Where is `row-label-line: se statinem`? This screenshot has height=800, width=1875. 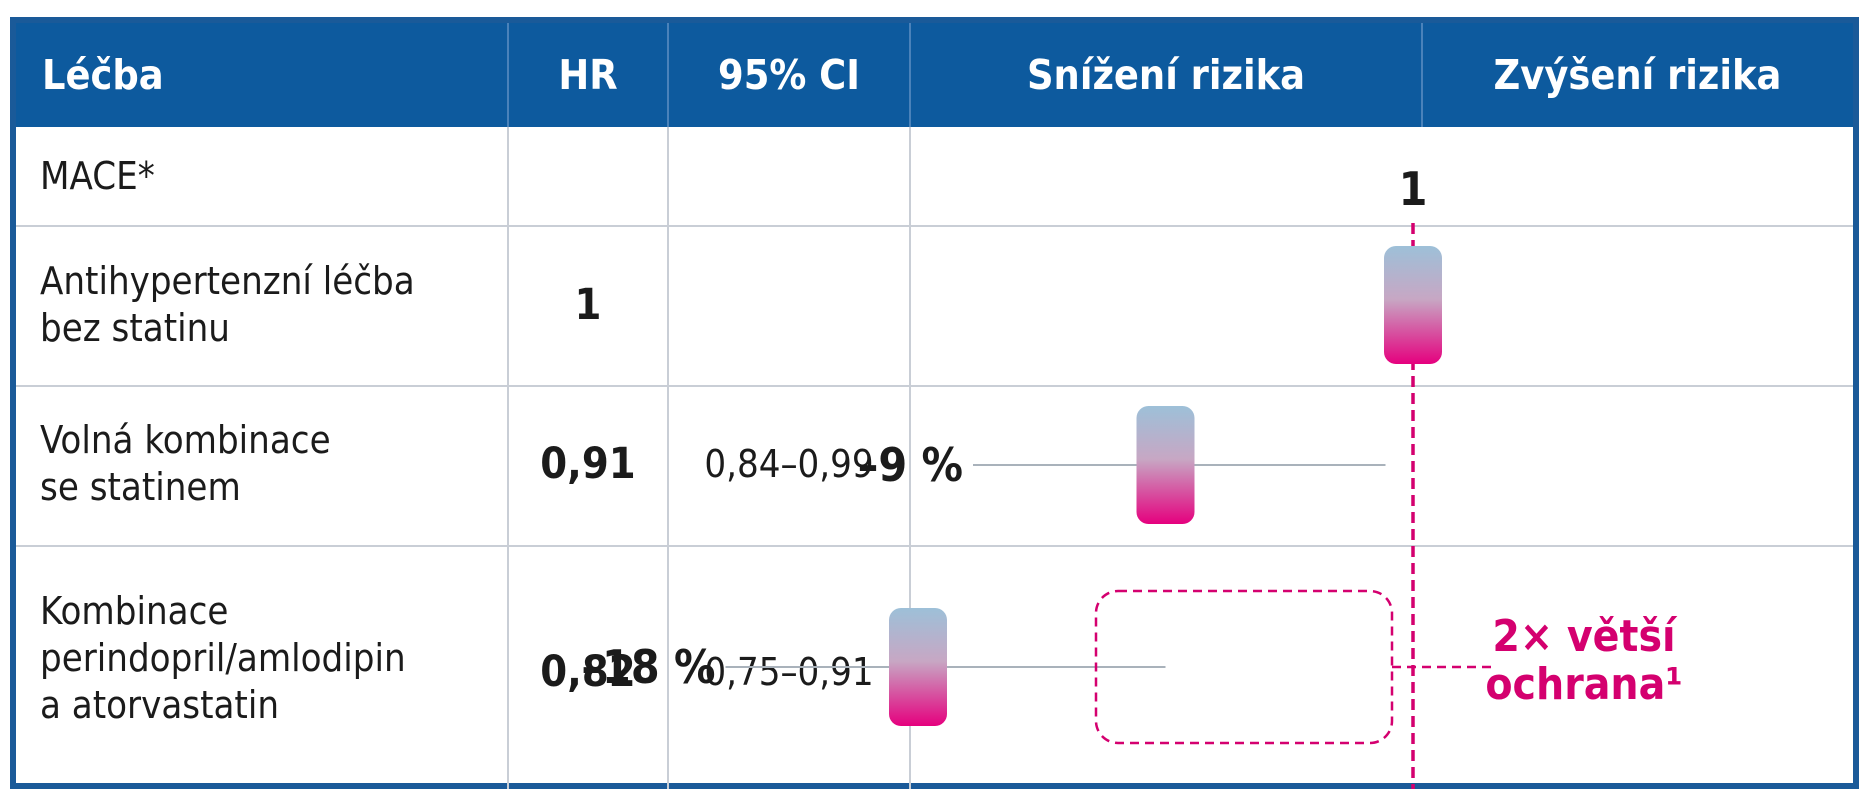
row-label-line: se statinem is located at coordinates (140, 487).